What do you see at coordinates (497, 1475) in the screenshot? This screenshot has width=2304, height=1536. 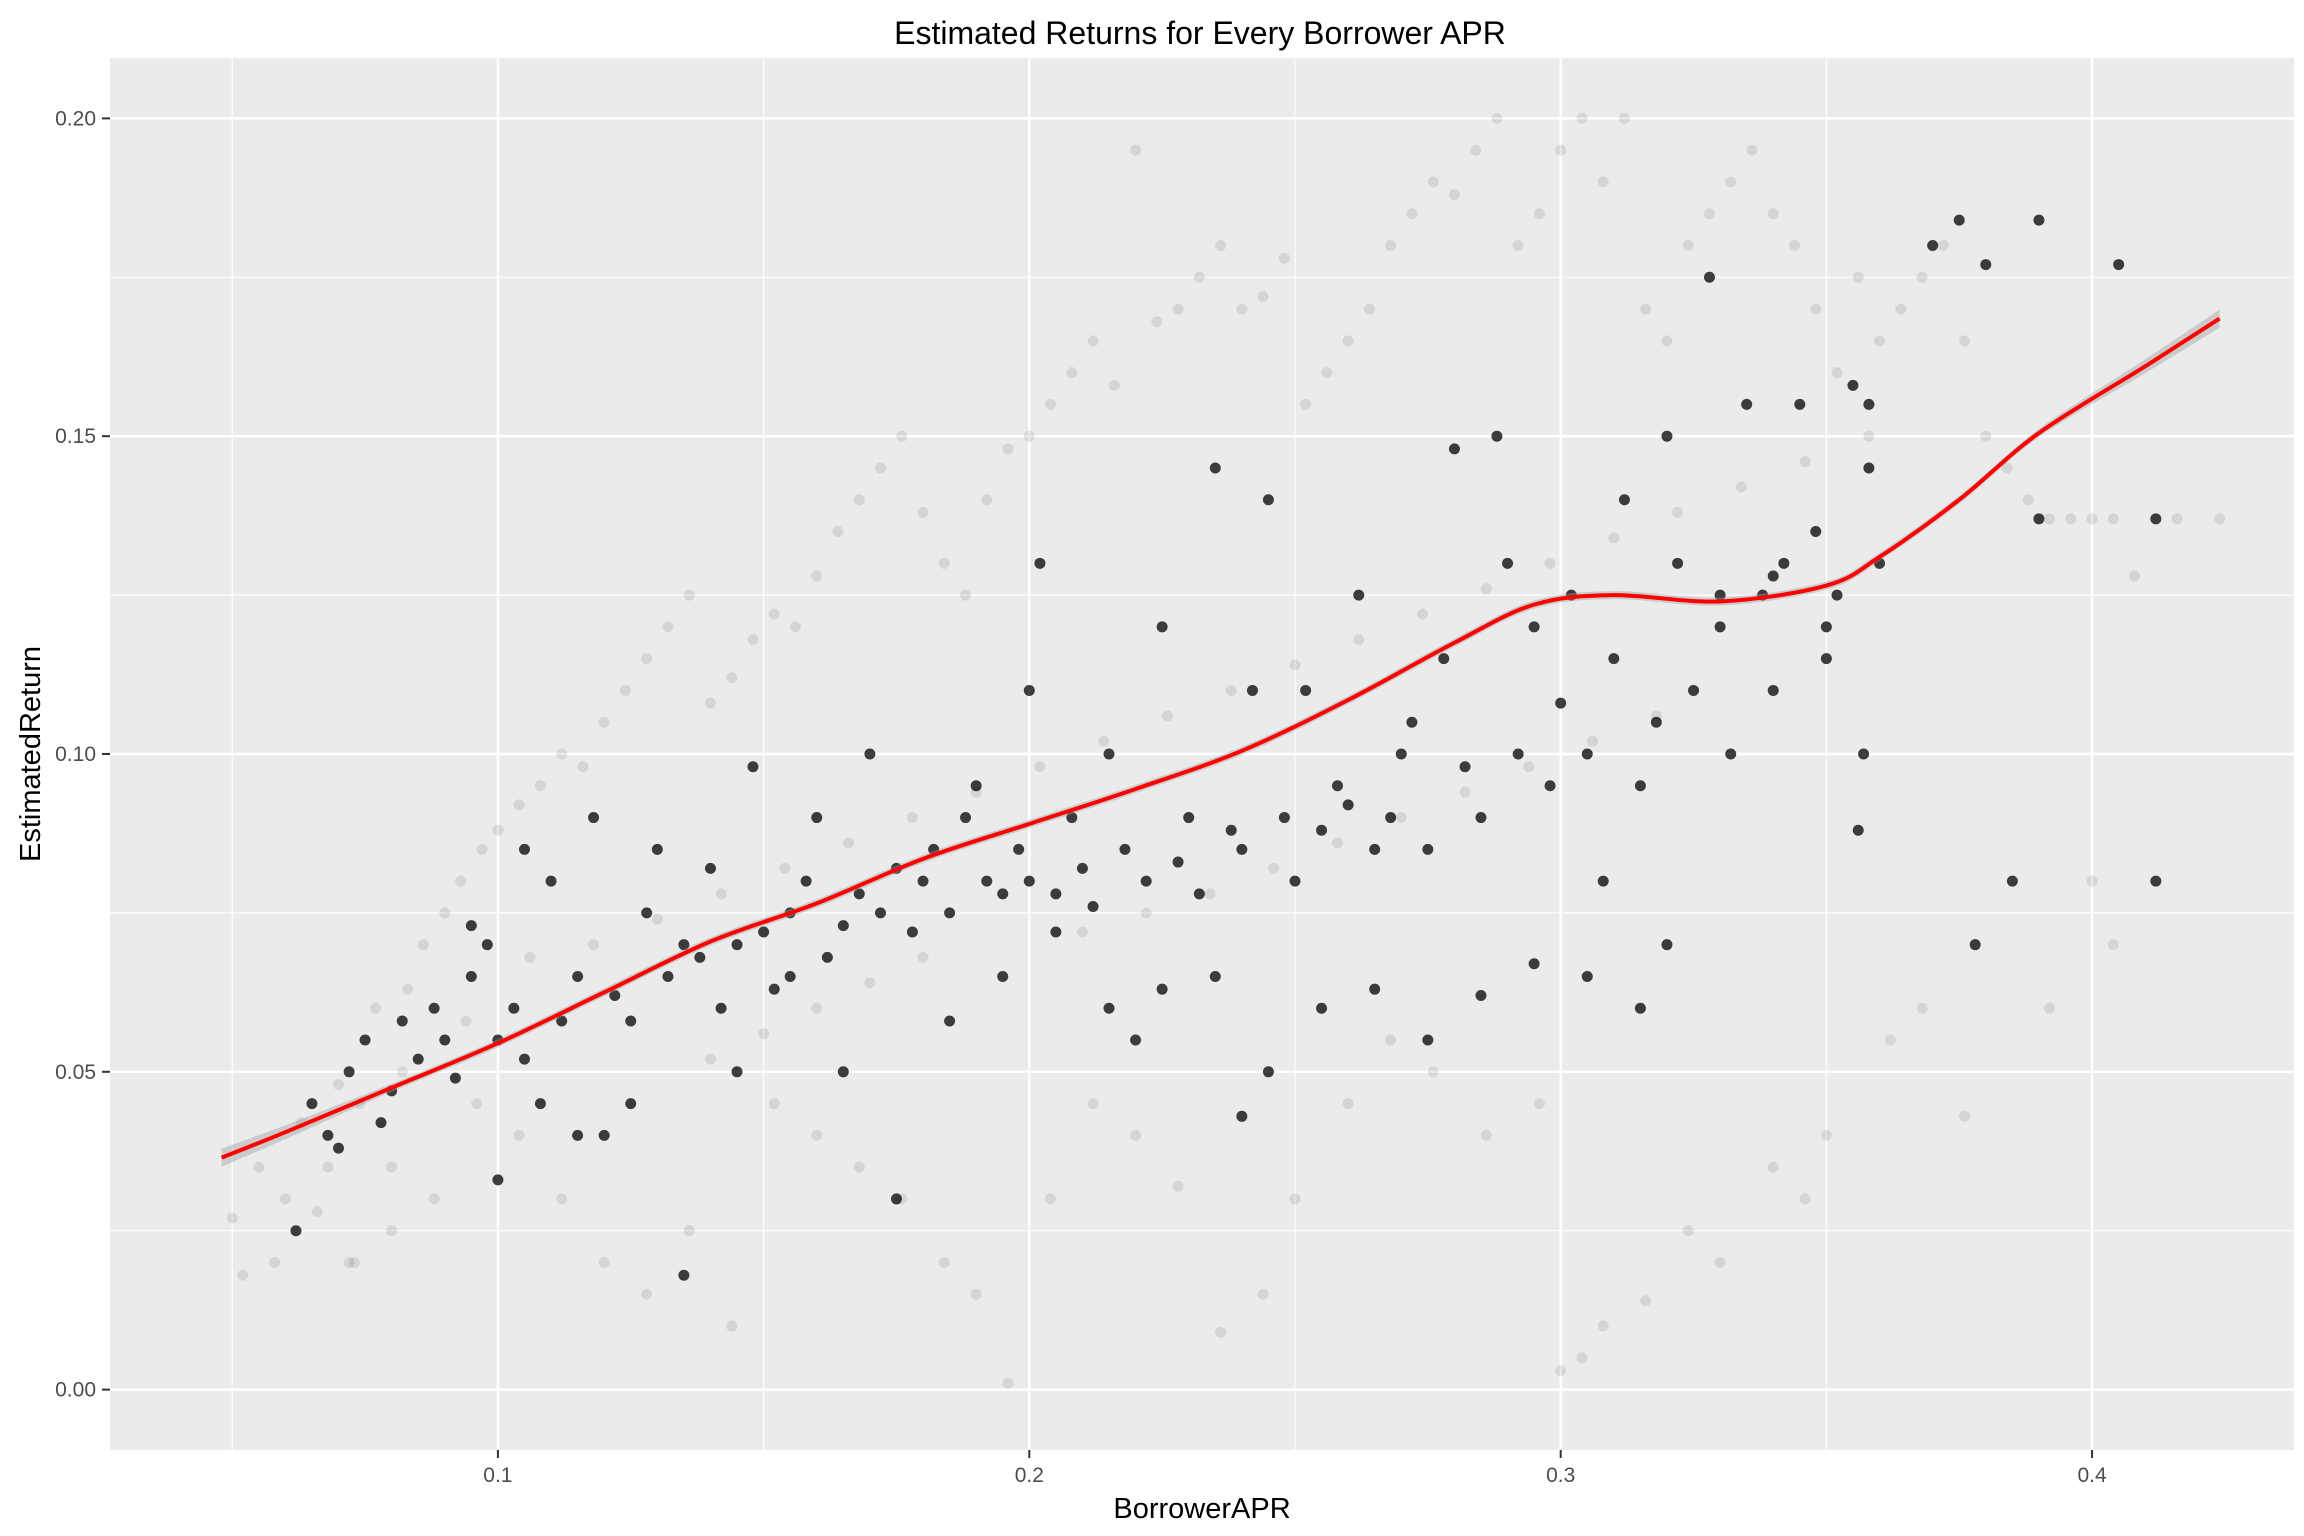 I see `x-tick-label: 0.1` at bounding box center [497, 1475].